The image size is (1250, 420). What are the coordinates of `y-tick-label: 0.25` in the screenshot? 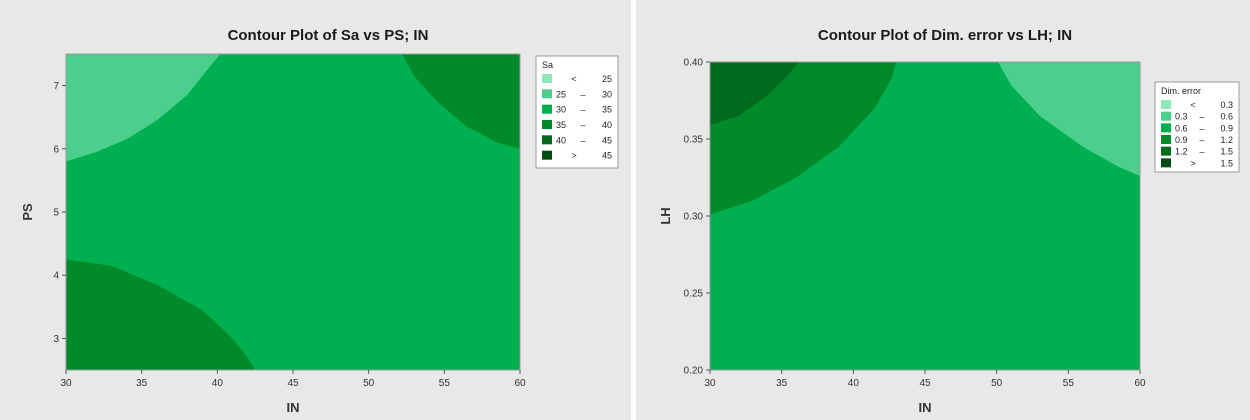 It's located at (694, 294).